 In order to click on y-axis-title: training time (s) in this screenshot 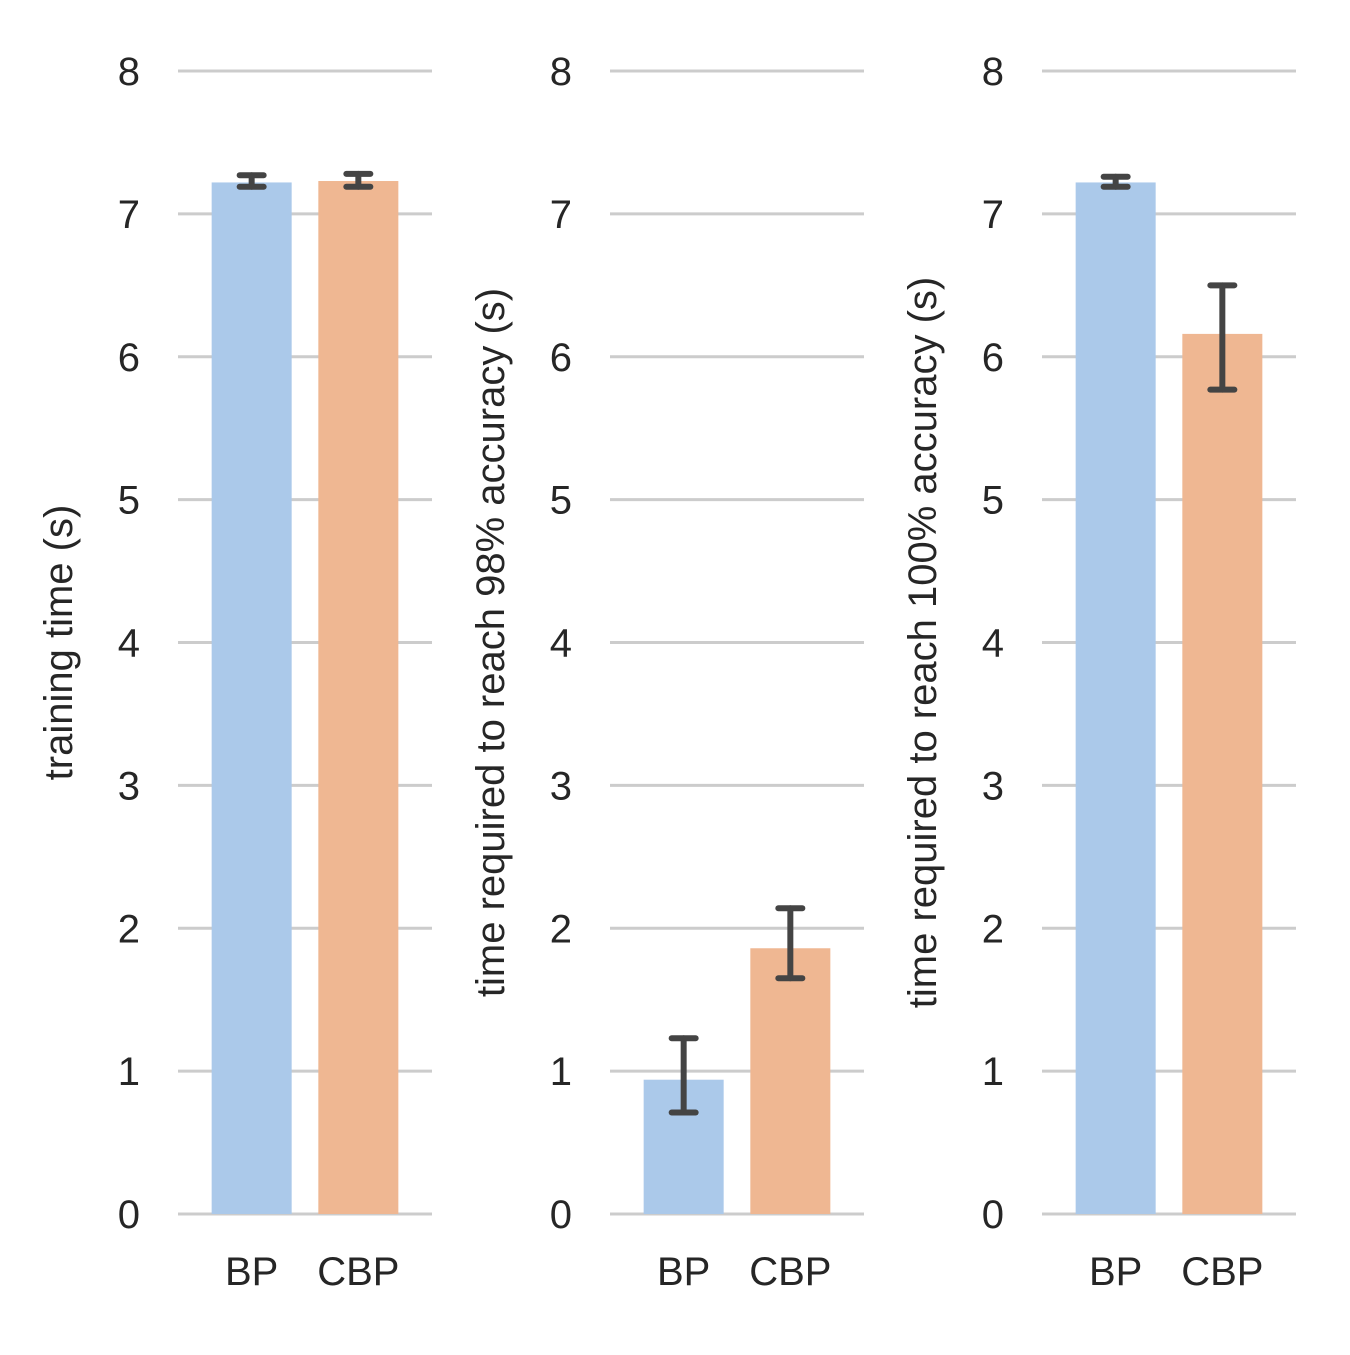, I will do `click(59, 643)`.